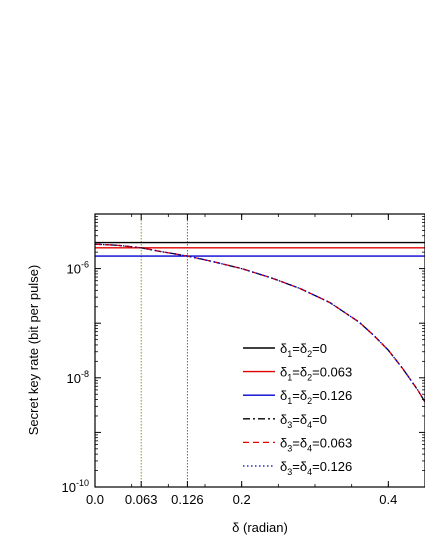  What do you see at coordinates (78, 377) in the screenshot?
I see `y-tick-label: 10⁻⁸` at bounding box center [78, 377].